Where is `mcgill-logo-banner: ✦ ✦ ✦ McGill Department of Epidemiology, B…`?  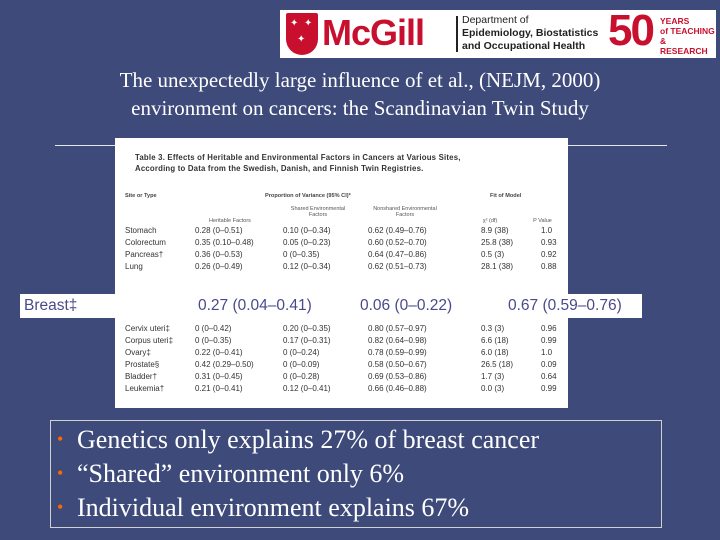 mcgill-logo-banner: ✦ ✦ ✦ McGill Department of Epidemiology, B… is located at coordinates (498, 32).